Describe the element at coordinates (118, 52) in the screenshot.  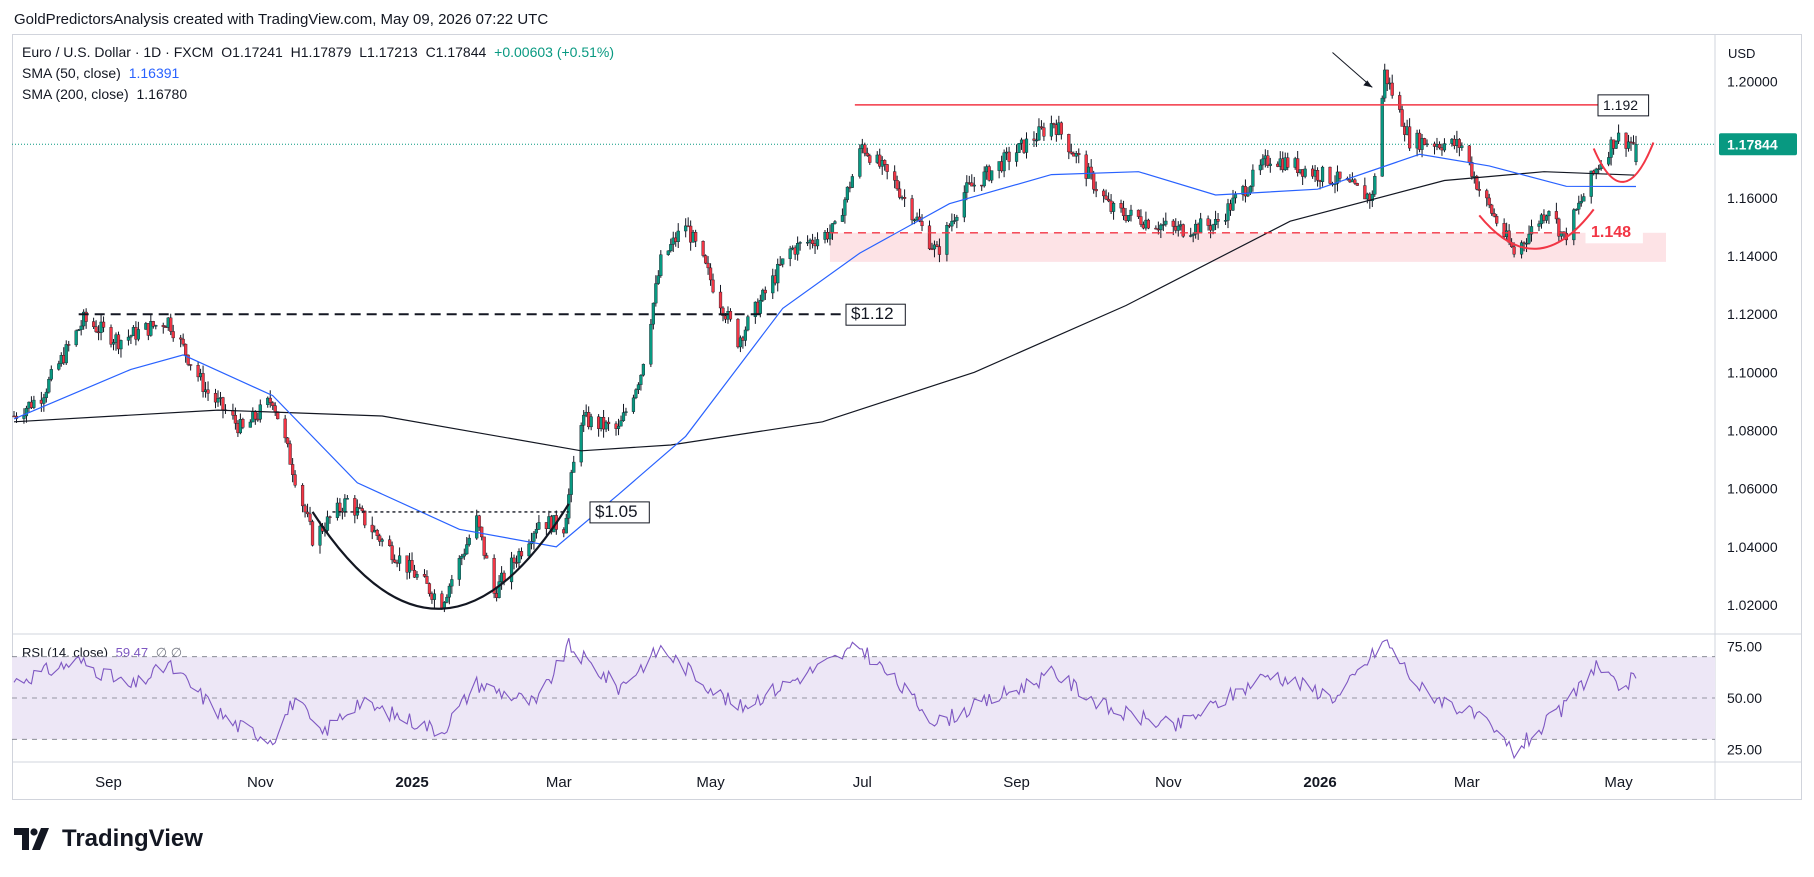
I see `symbol-title: Euro / U.S. Dollar · 1D · FXCM` at that location.